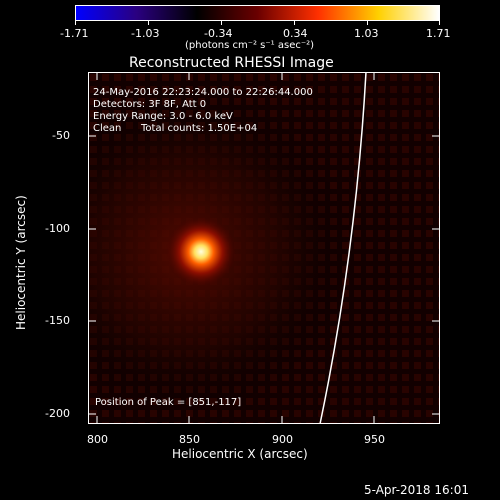 This screenshot has width=500, height=500. What do you see at coordinates (416, 490) in the screenshot?
I see `footer-timestamp: 5-Apr-2018 16:01` at bounding box center [416, 490].